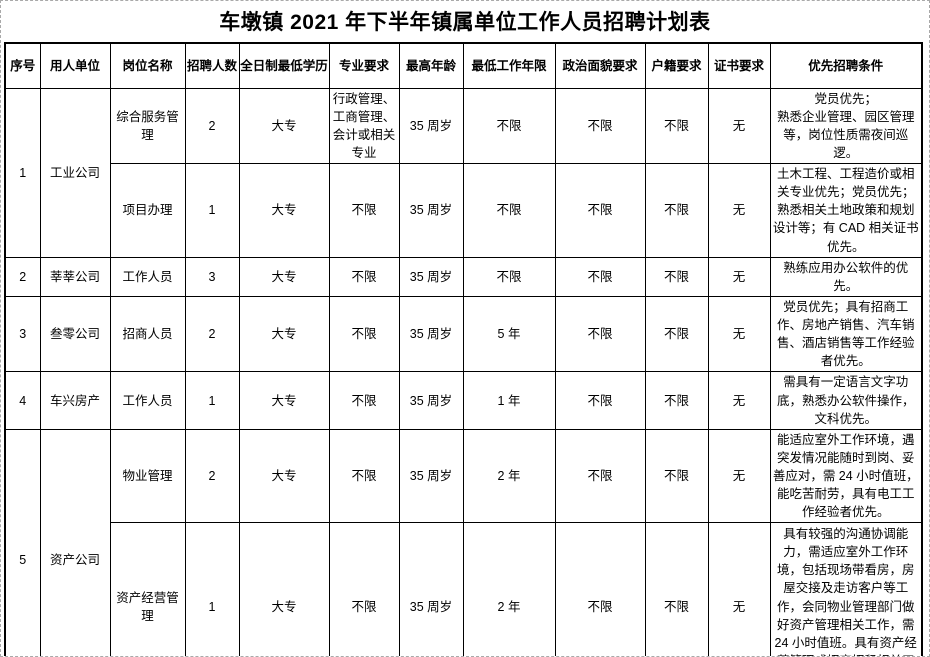  Describe the element at coordinates (22, 172) in the screenshot. I see `cell-index: 1` at that location.